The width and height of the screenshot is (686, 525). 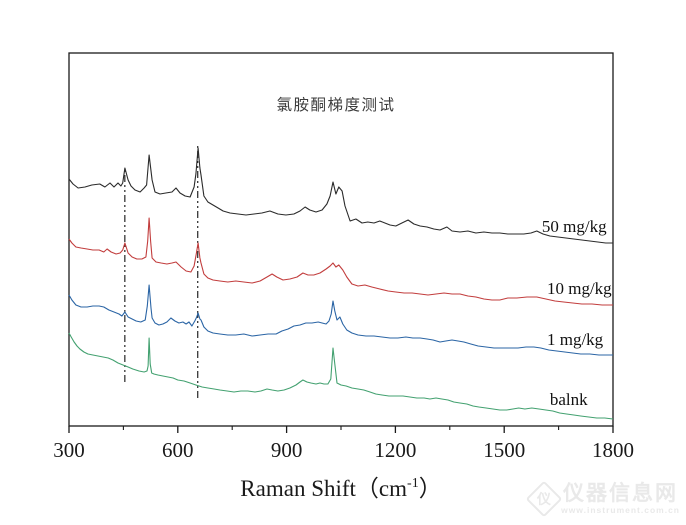 I want to click on chart-title: 氯胺酮梯度测试, so click(x=335, y=105).